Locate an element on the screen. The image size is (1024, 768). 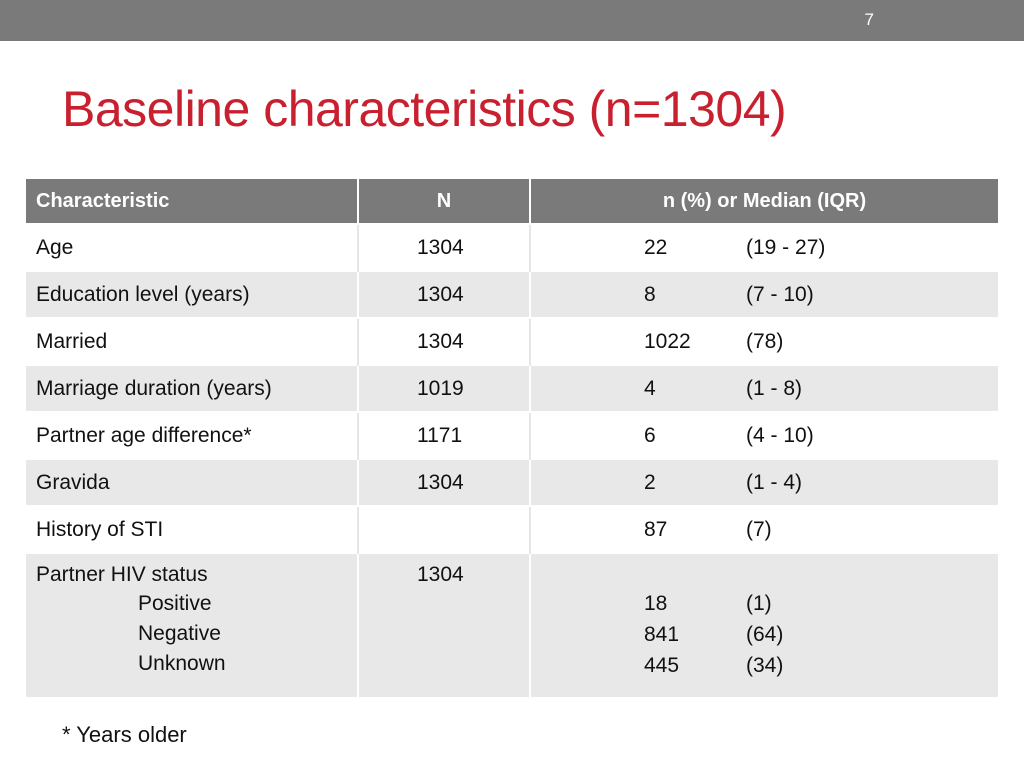
header-characteristic: Characteristic is located at coordinates (192, 201).